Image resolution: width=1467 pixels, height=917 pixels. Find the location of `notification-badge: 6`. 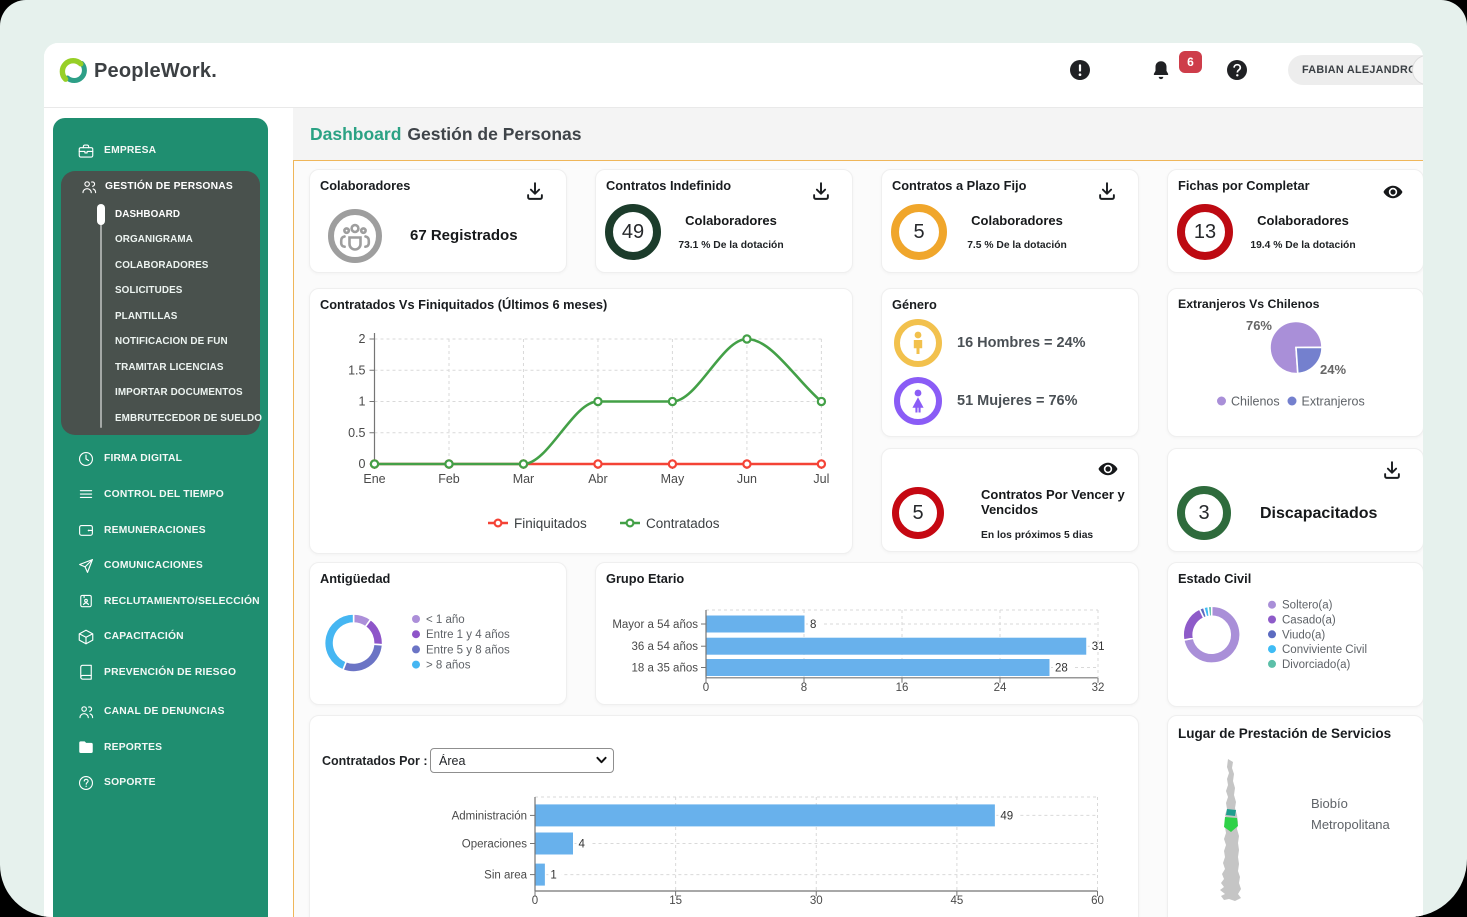

notification-badge: 6 is located at coordinates (1190, 62).